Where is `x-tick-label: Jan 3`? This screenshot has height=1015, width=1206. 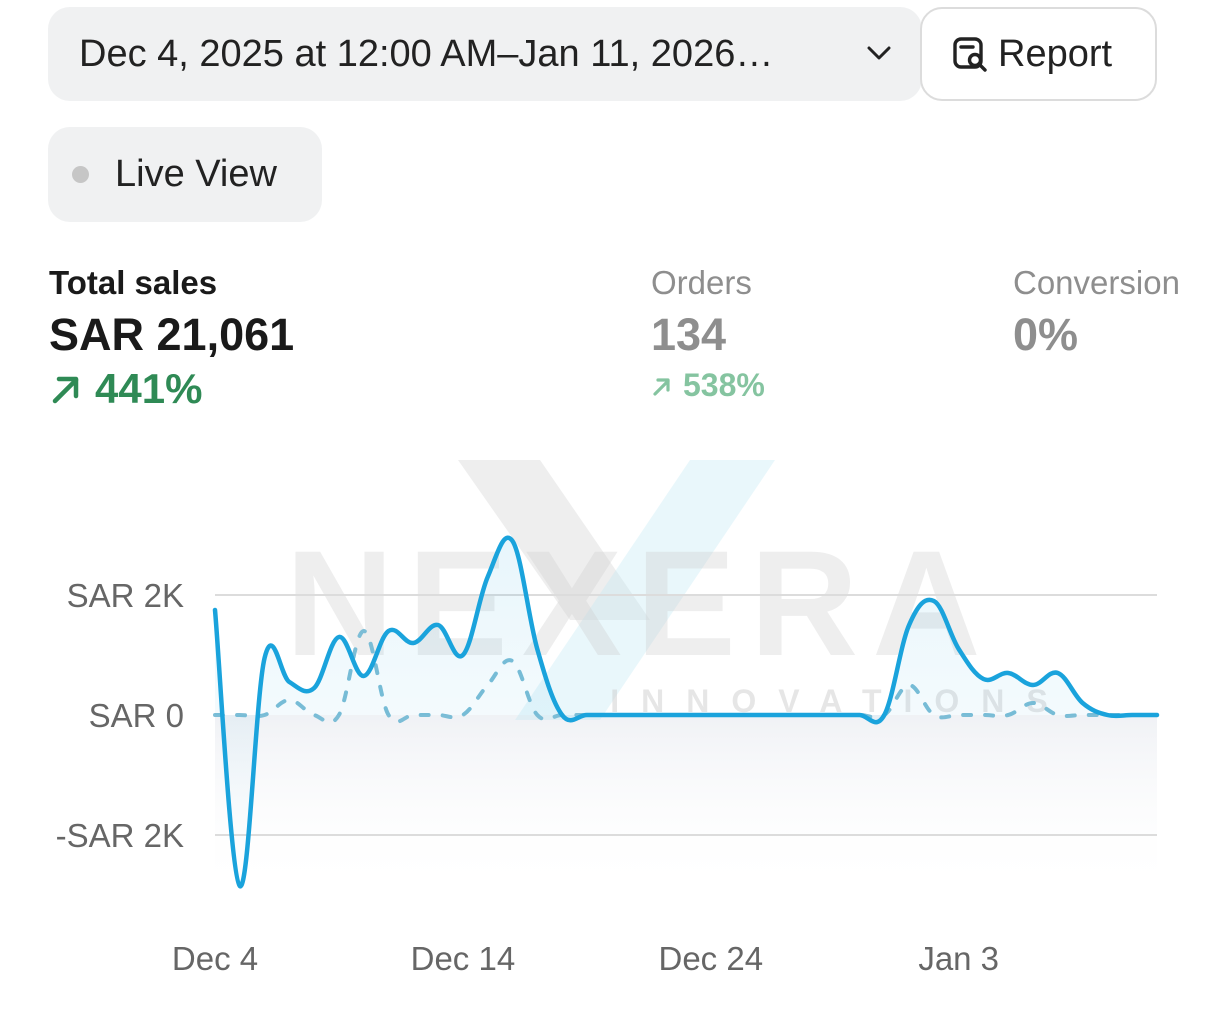 x-tick-label: Jan 3 is located at coordinates (958, 958).